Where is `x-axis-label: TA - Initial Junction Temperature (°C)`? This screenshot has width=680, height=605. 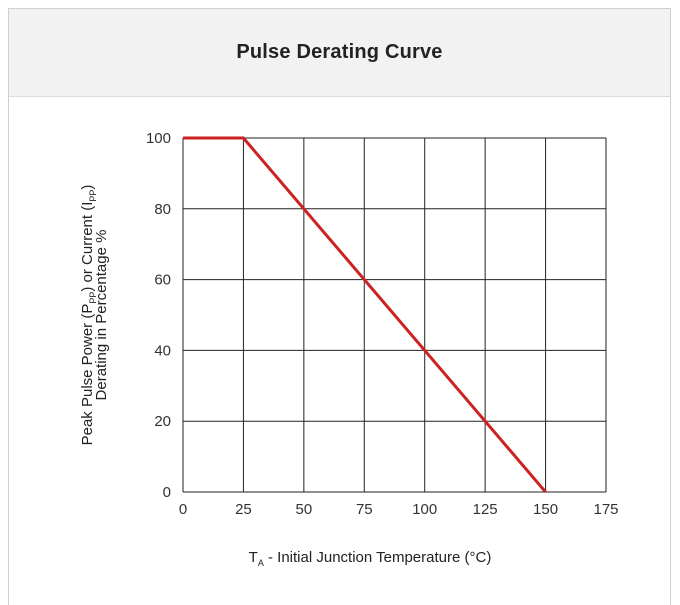
x-axis-label: TA - Initial Junction Temperature (°C) is located at coordinates (370, 558).